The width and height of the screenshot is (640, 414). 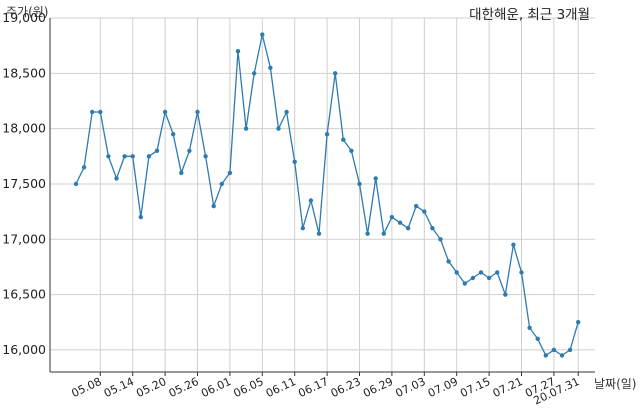 What do you see at coordinates (24, 294) in the screenshot?
I see `y-tick-label: 16,500` at bounding box center [24, 294].